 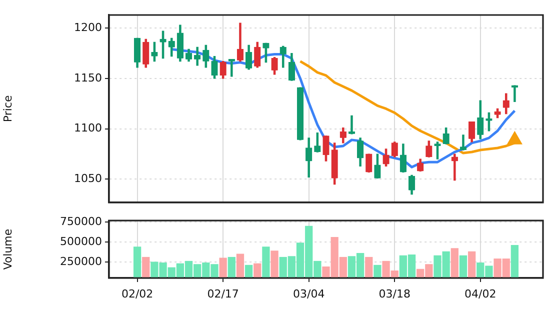 What do you see at coordinates (88, 128) in the screenshot?
I see `y-tick-label: 1100` at bounding box center [88, 128].